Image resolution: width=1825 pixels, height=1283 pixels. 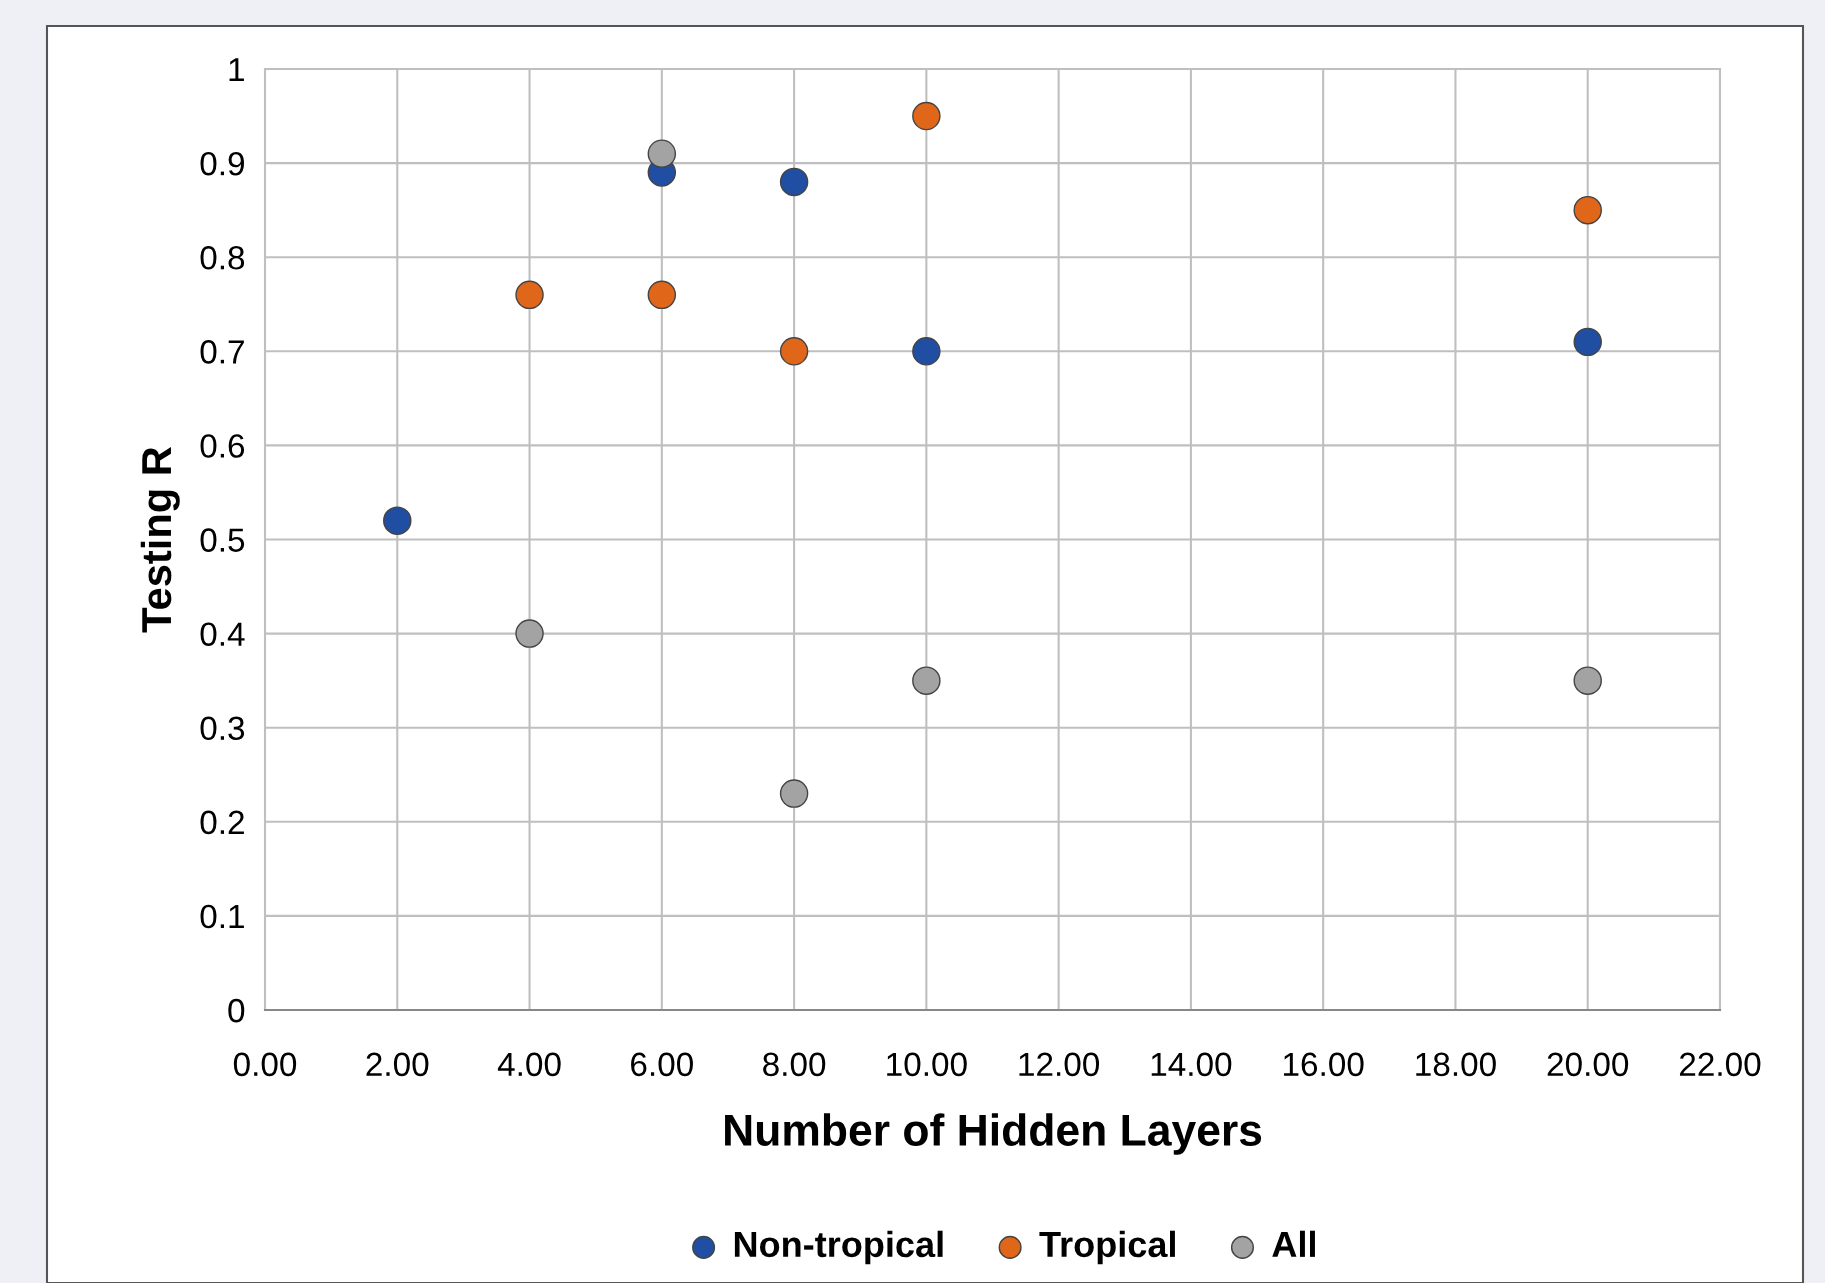 I want to click on y-tick-label: 0.6, so click(x=222, y=446).